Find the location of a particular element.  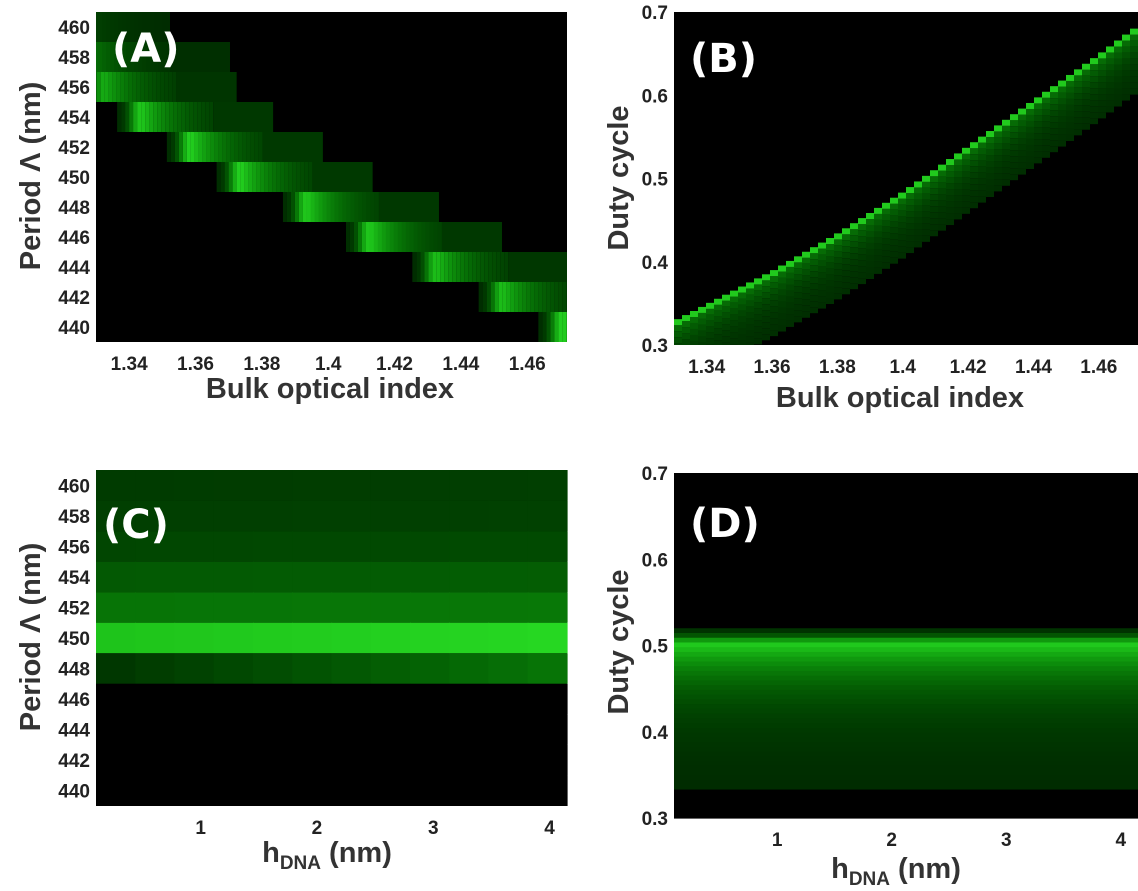

panel-a-ytick: 456 is located at coordinates (74, 88).